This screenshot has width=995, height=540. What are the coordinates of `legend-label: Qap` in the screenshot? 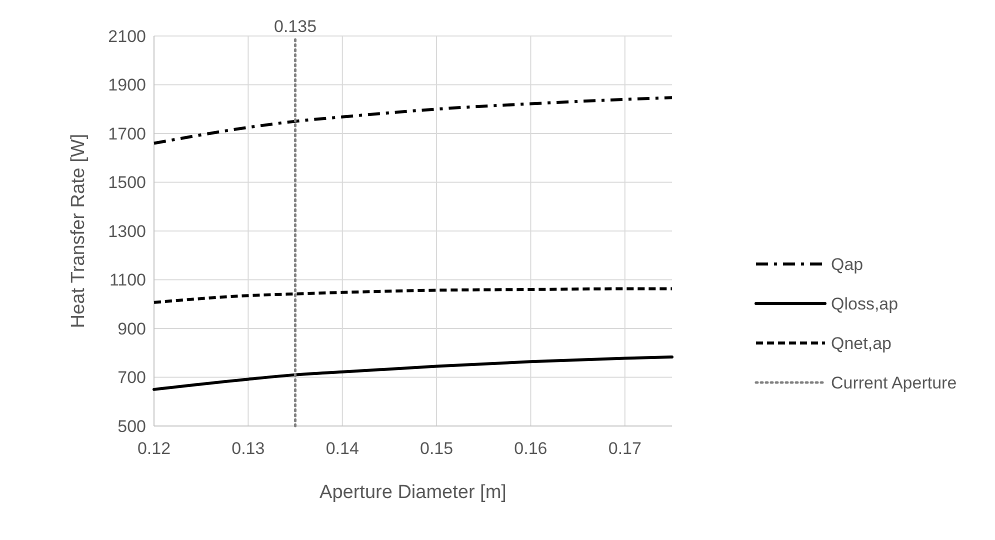 It's located at (847, 264).